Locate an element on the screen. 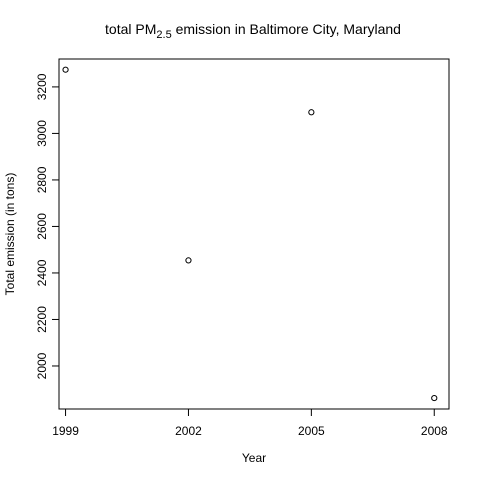  chart-title-suffix: emission in Baltimore City, Maryland is located at coordinates (286, 29).